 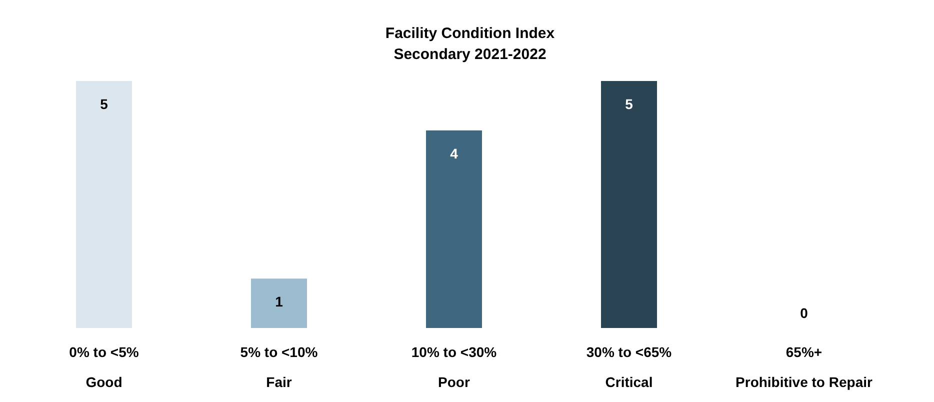 What do you see at coordinates (470, 54) in the screenshot?
I see `chart-subtitle: Secondary 2021-2022` at bounding box center [470, 54].